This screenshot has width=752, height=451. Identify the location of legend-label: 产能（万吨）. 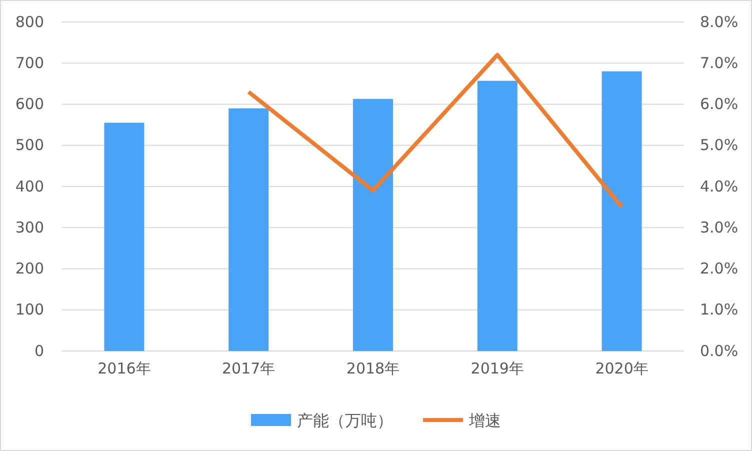
(345, 420).